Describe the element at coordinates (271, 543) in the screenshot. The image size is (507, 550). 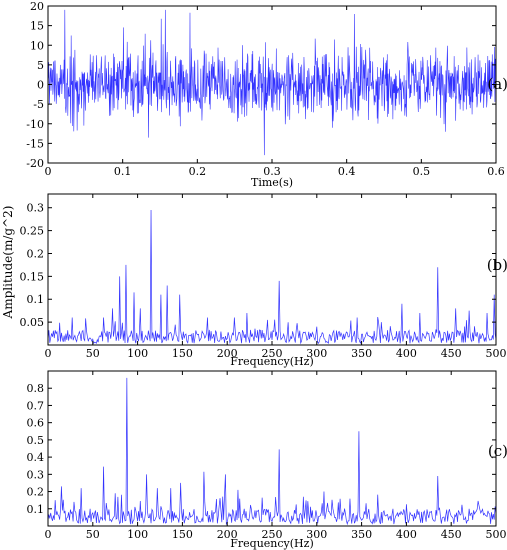
I see `x-axis-label-c: Frequency(Hz)` at that location.